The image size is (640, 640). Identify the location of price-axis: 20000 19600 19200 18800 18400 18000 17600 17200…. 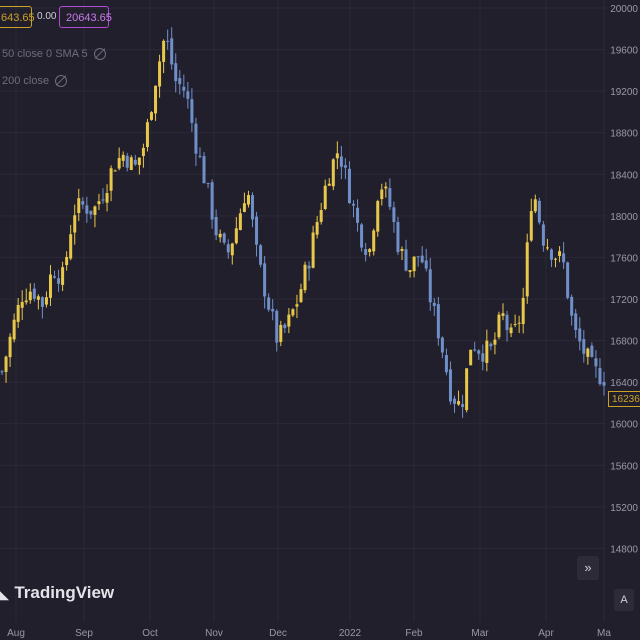
(624, 279).